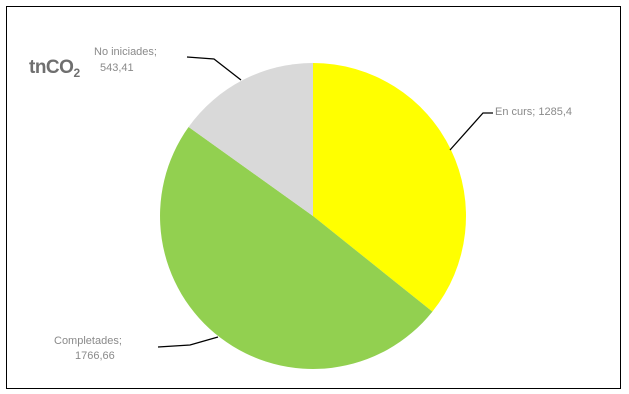 The image size is (629, 394). What do you see at coordinates (88, 341) in the screenshot?
I see `slice-label-completades-line1: Completades;` at bounding box center [88, 341].